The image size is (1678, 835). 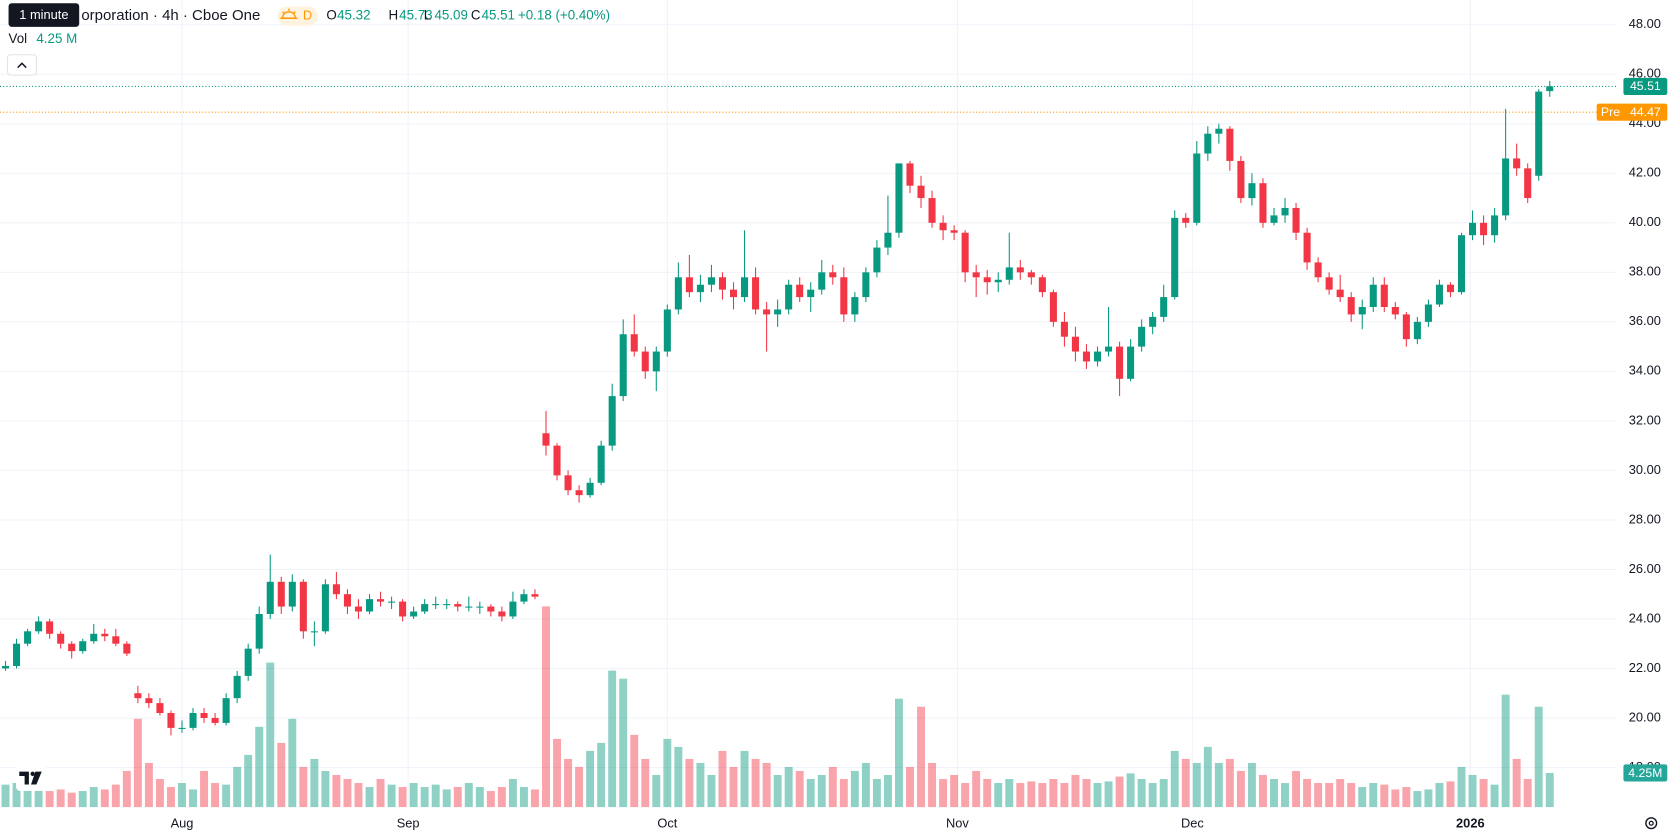 What do you see at coordinates (56, 38) in the screenshot?
I see `volume-value: 4.25 M` at bounding box center [56, 38].